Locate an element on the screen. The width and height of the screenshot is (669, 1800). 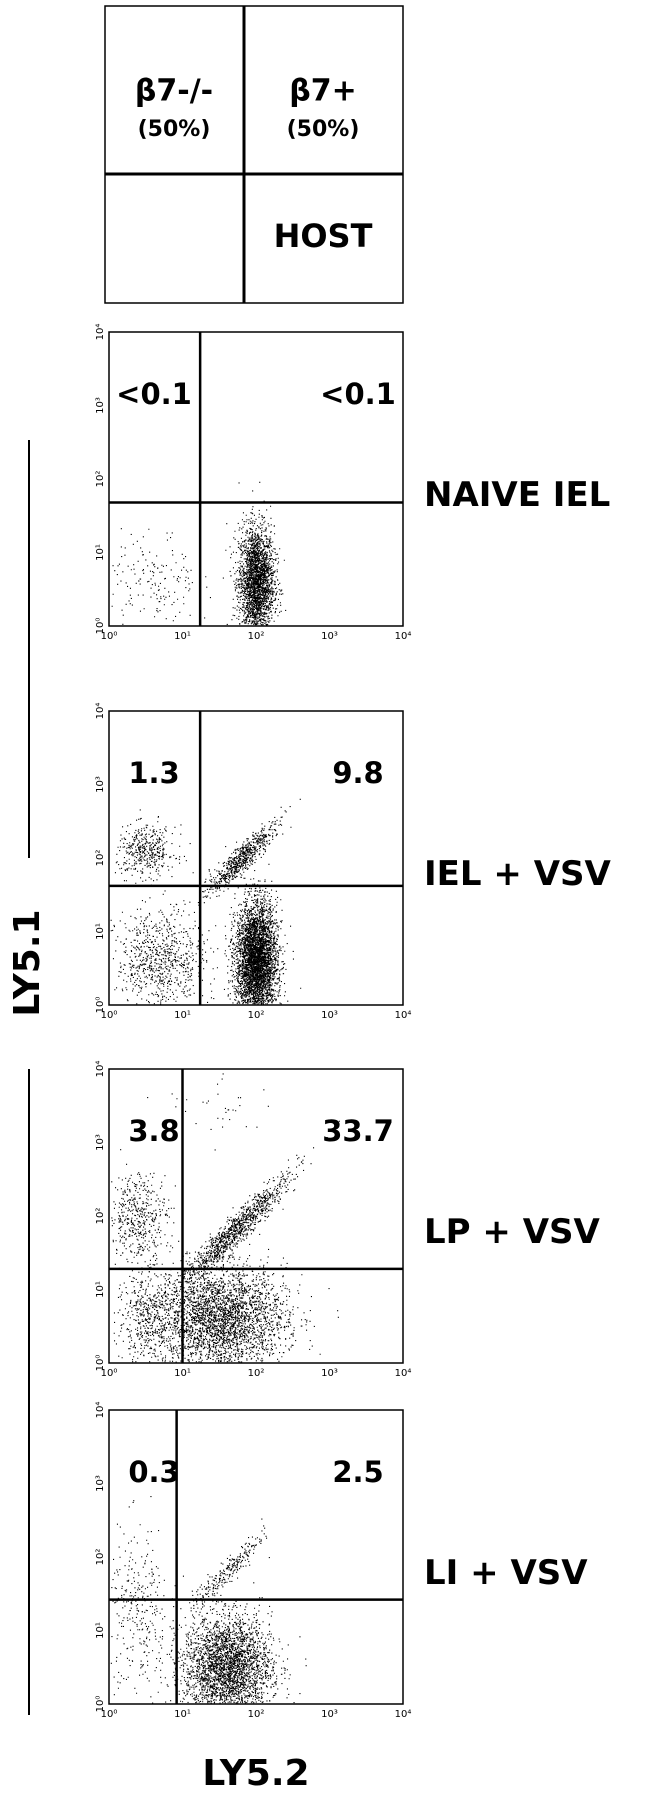
quadrant-key: β7-/- (50%) β7+ (50%) HOST is located at coordinates (254, 154).